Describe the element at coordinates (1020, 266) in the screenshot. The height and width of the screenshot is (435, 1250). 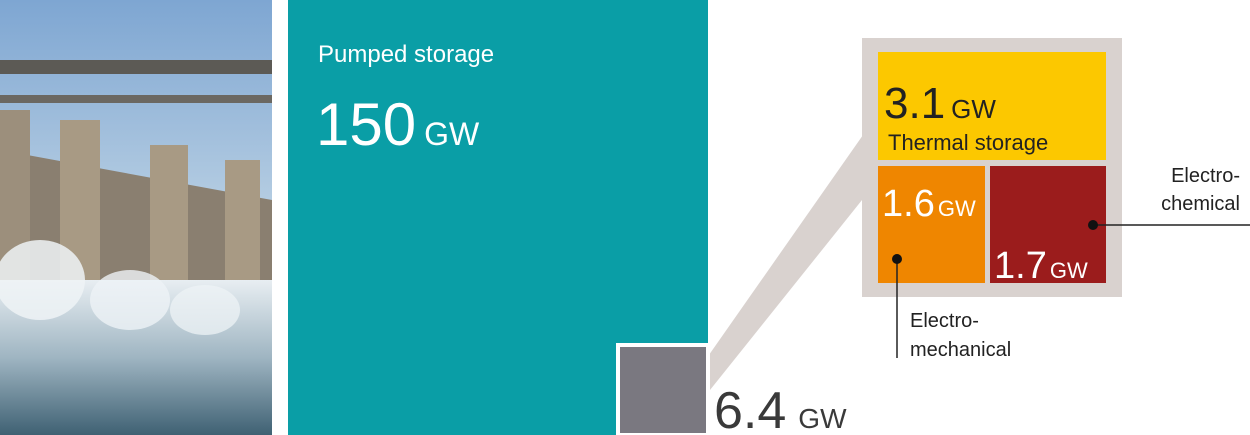
I see `value: 1.7` at that location.